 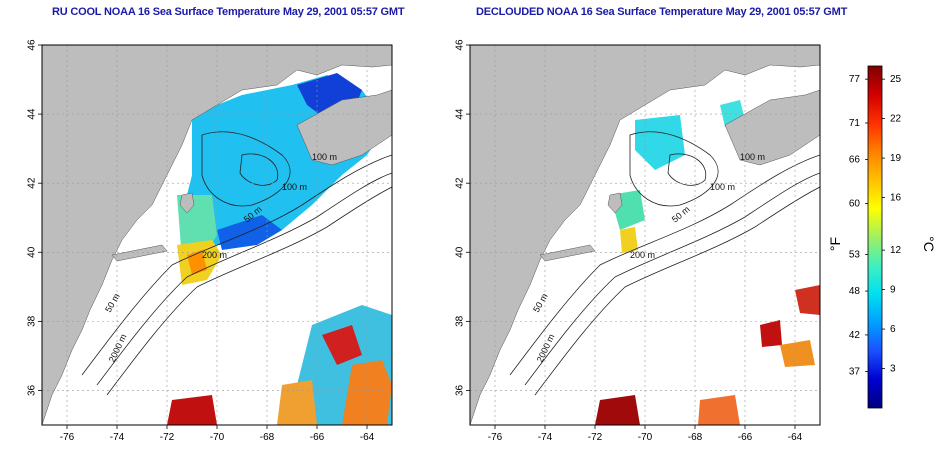 What do you see at coordinates (858, 225) in the screenshot?
I see `colorbar-fahrenheit-ticks: 77 71 66 60 53 48 42 37` at bounding box center [858, 225].